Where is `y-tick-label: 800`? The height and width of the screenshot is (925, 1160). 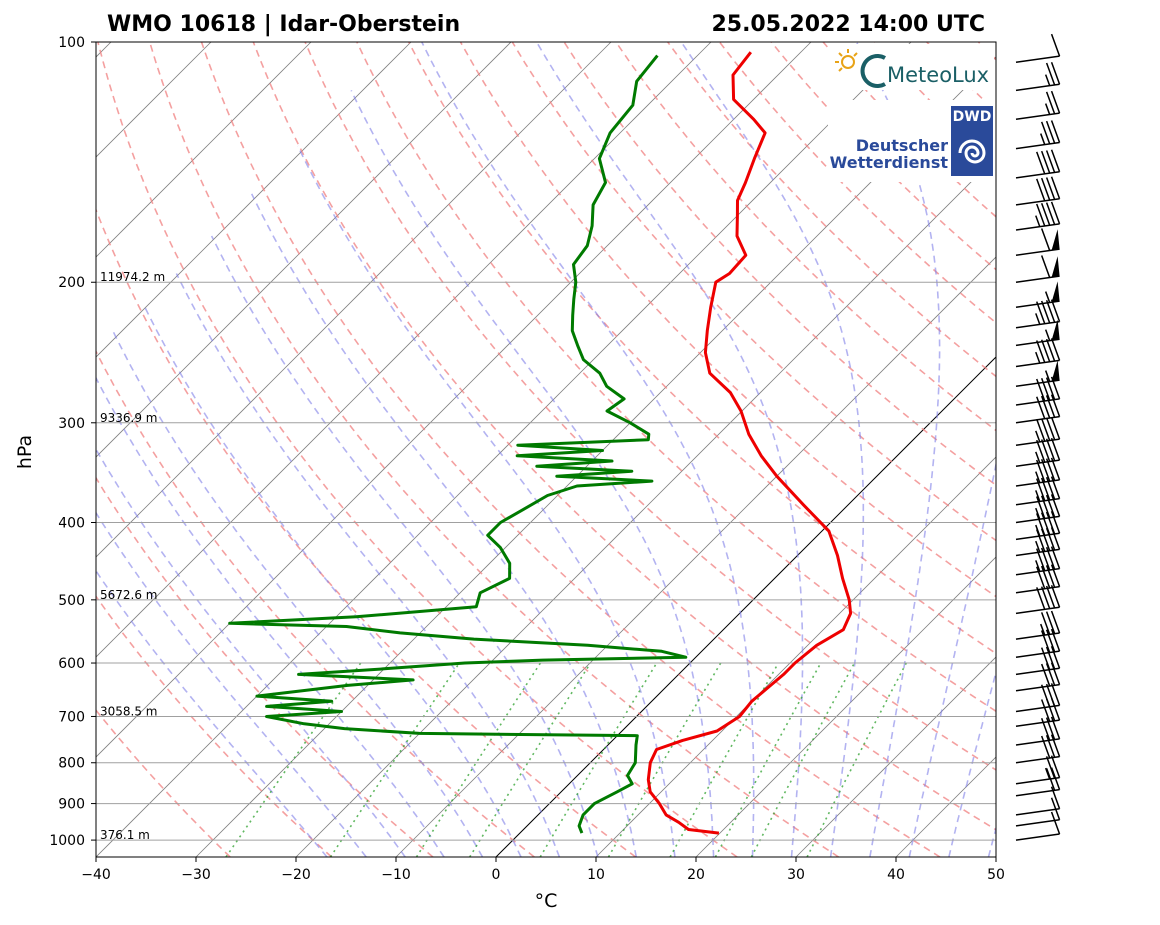 y-tick-label: 800 is located at coordinates (71, 764).